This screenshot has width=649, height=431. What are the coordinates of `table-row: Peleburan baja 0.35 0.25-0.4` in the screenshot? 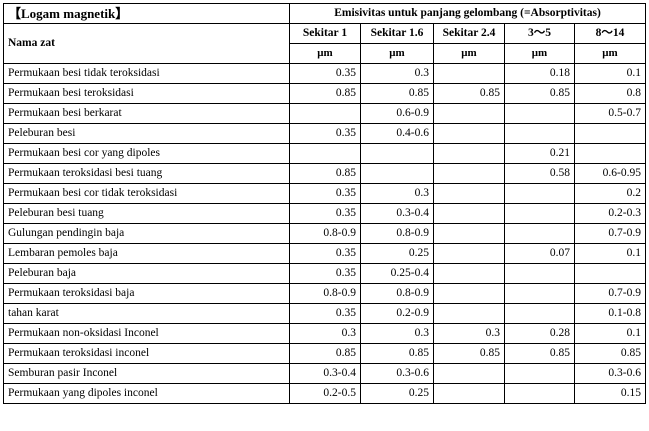 It's located at (325, 273).